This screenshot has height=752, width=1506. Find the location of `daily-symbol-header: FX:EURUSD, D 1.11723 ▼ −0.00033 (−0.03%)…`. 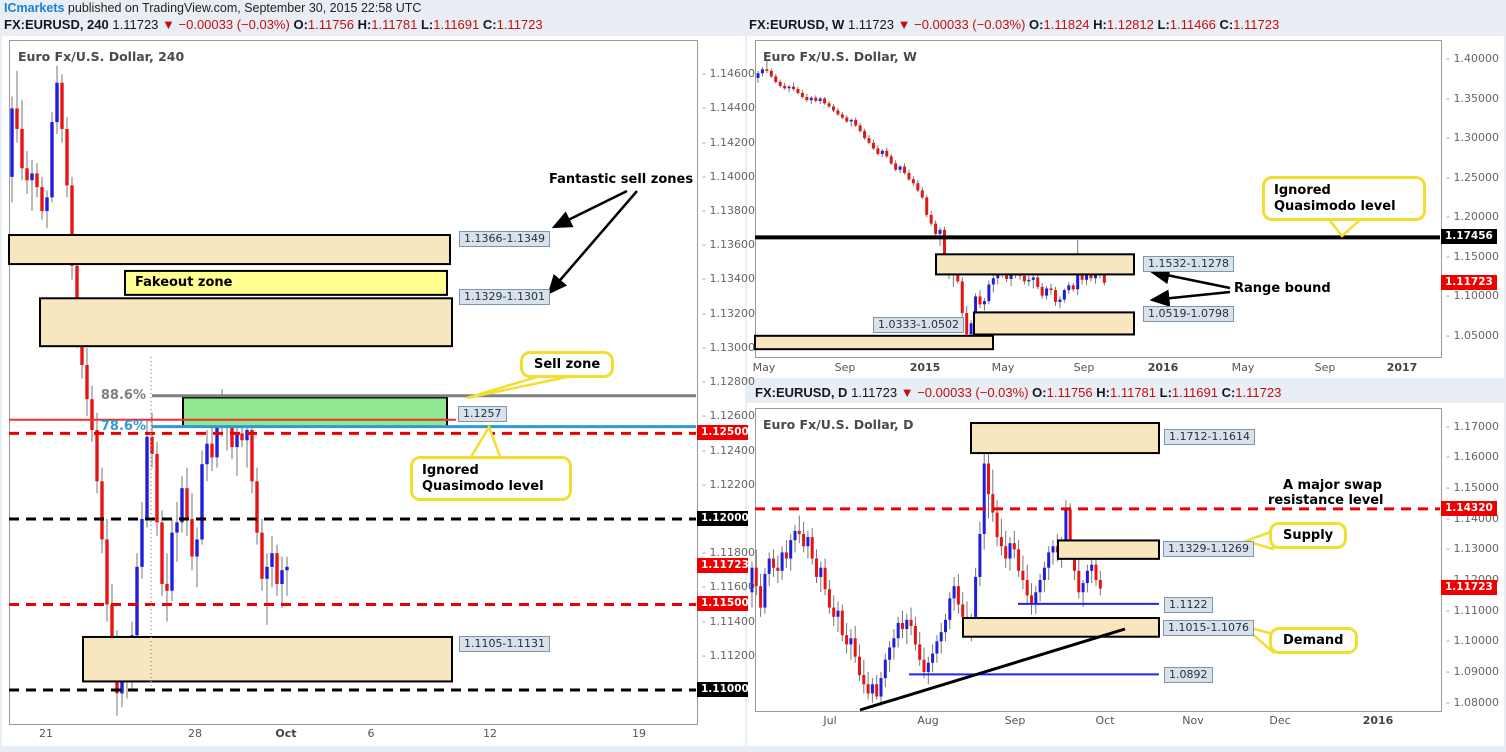

daily-symbol-header: FX:EURUSD, D 1.11723 ▼ −0.00033 (−0.03%)… is located at coordinates (1018, 392).